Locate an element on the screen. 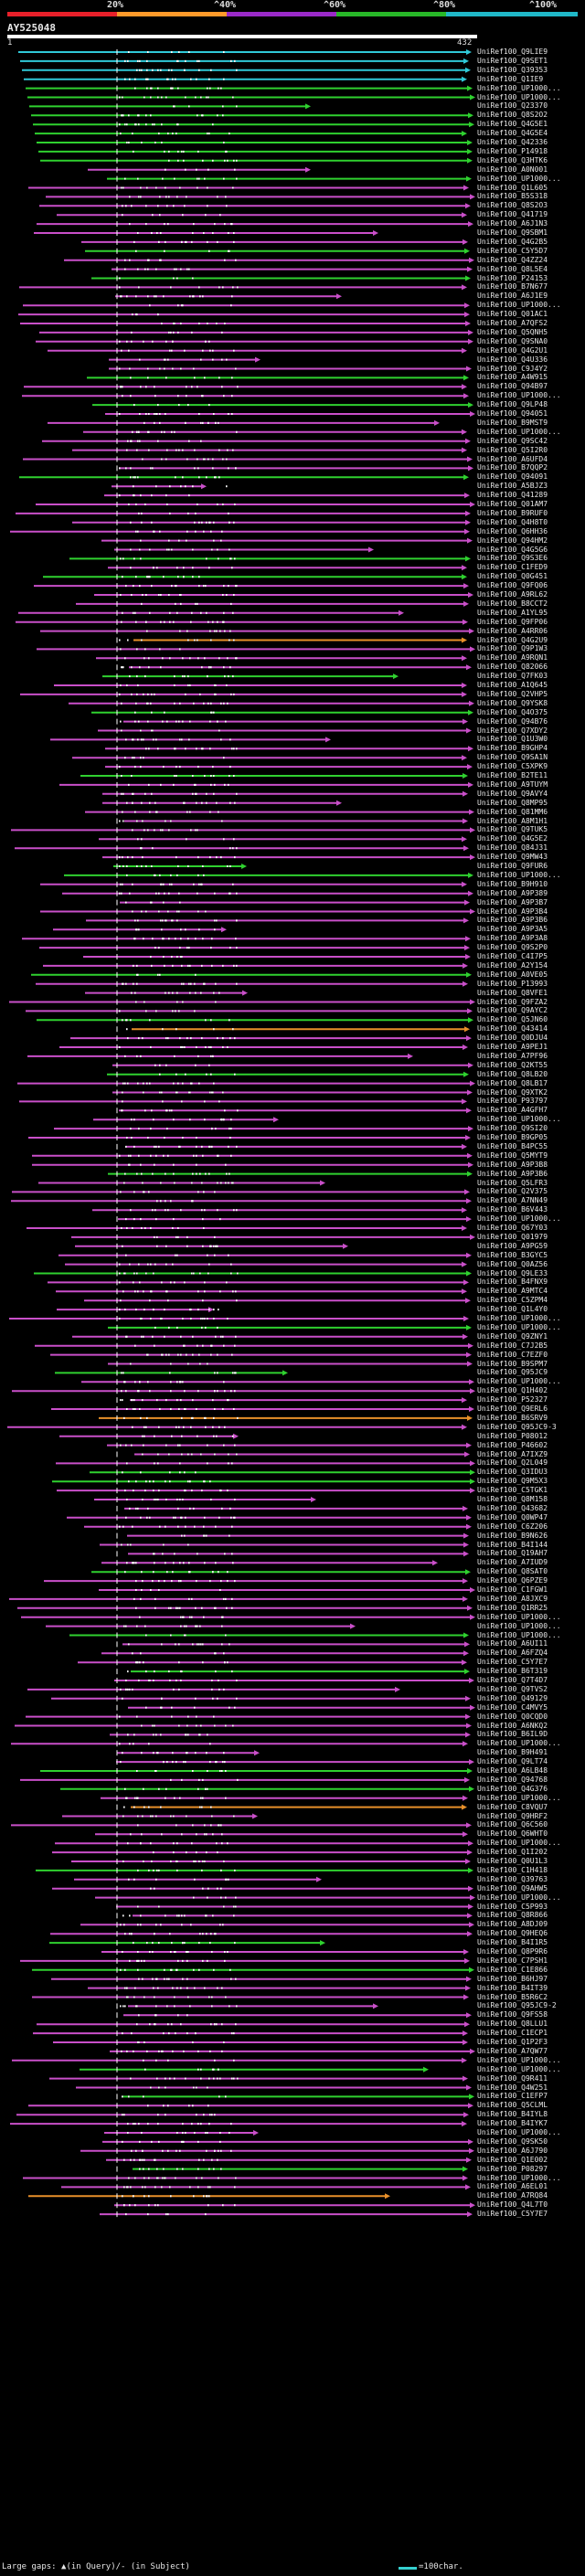  hit-label: UniRef100_Q9FZA2 is located at coordinates (512, 1001).